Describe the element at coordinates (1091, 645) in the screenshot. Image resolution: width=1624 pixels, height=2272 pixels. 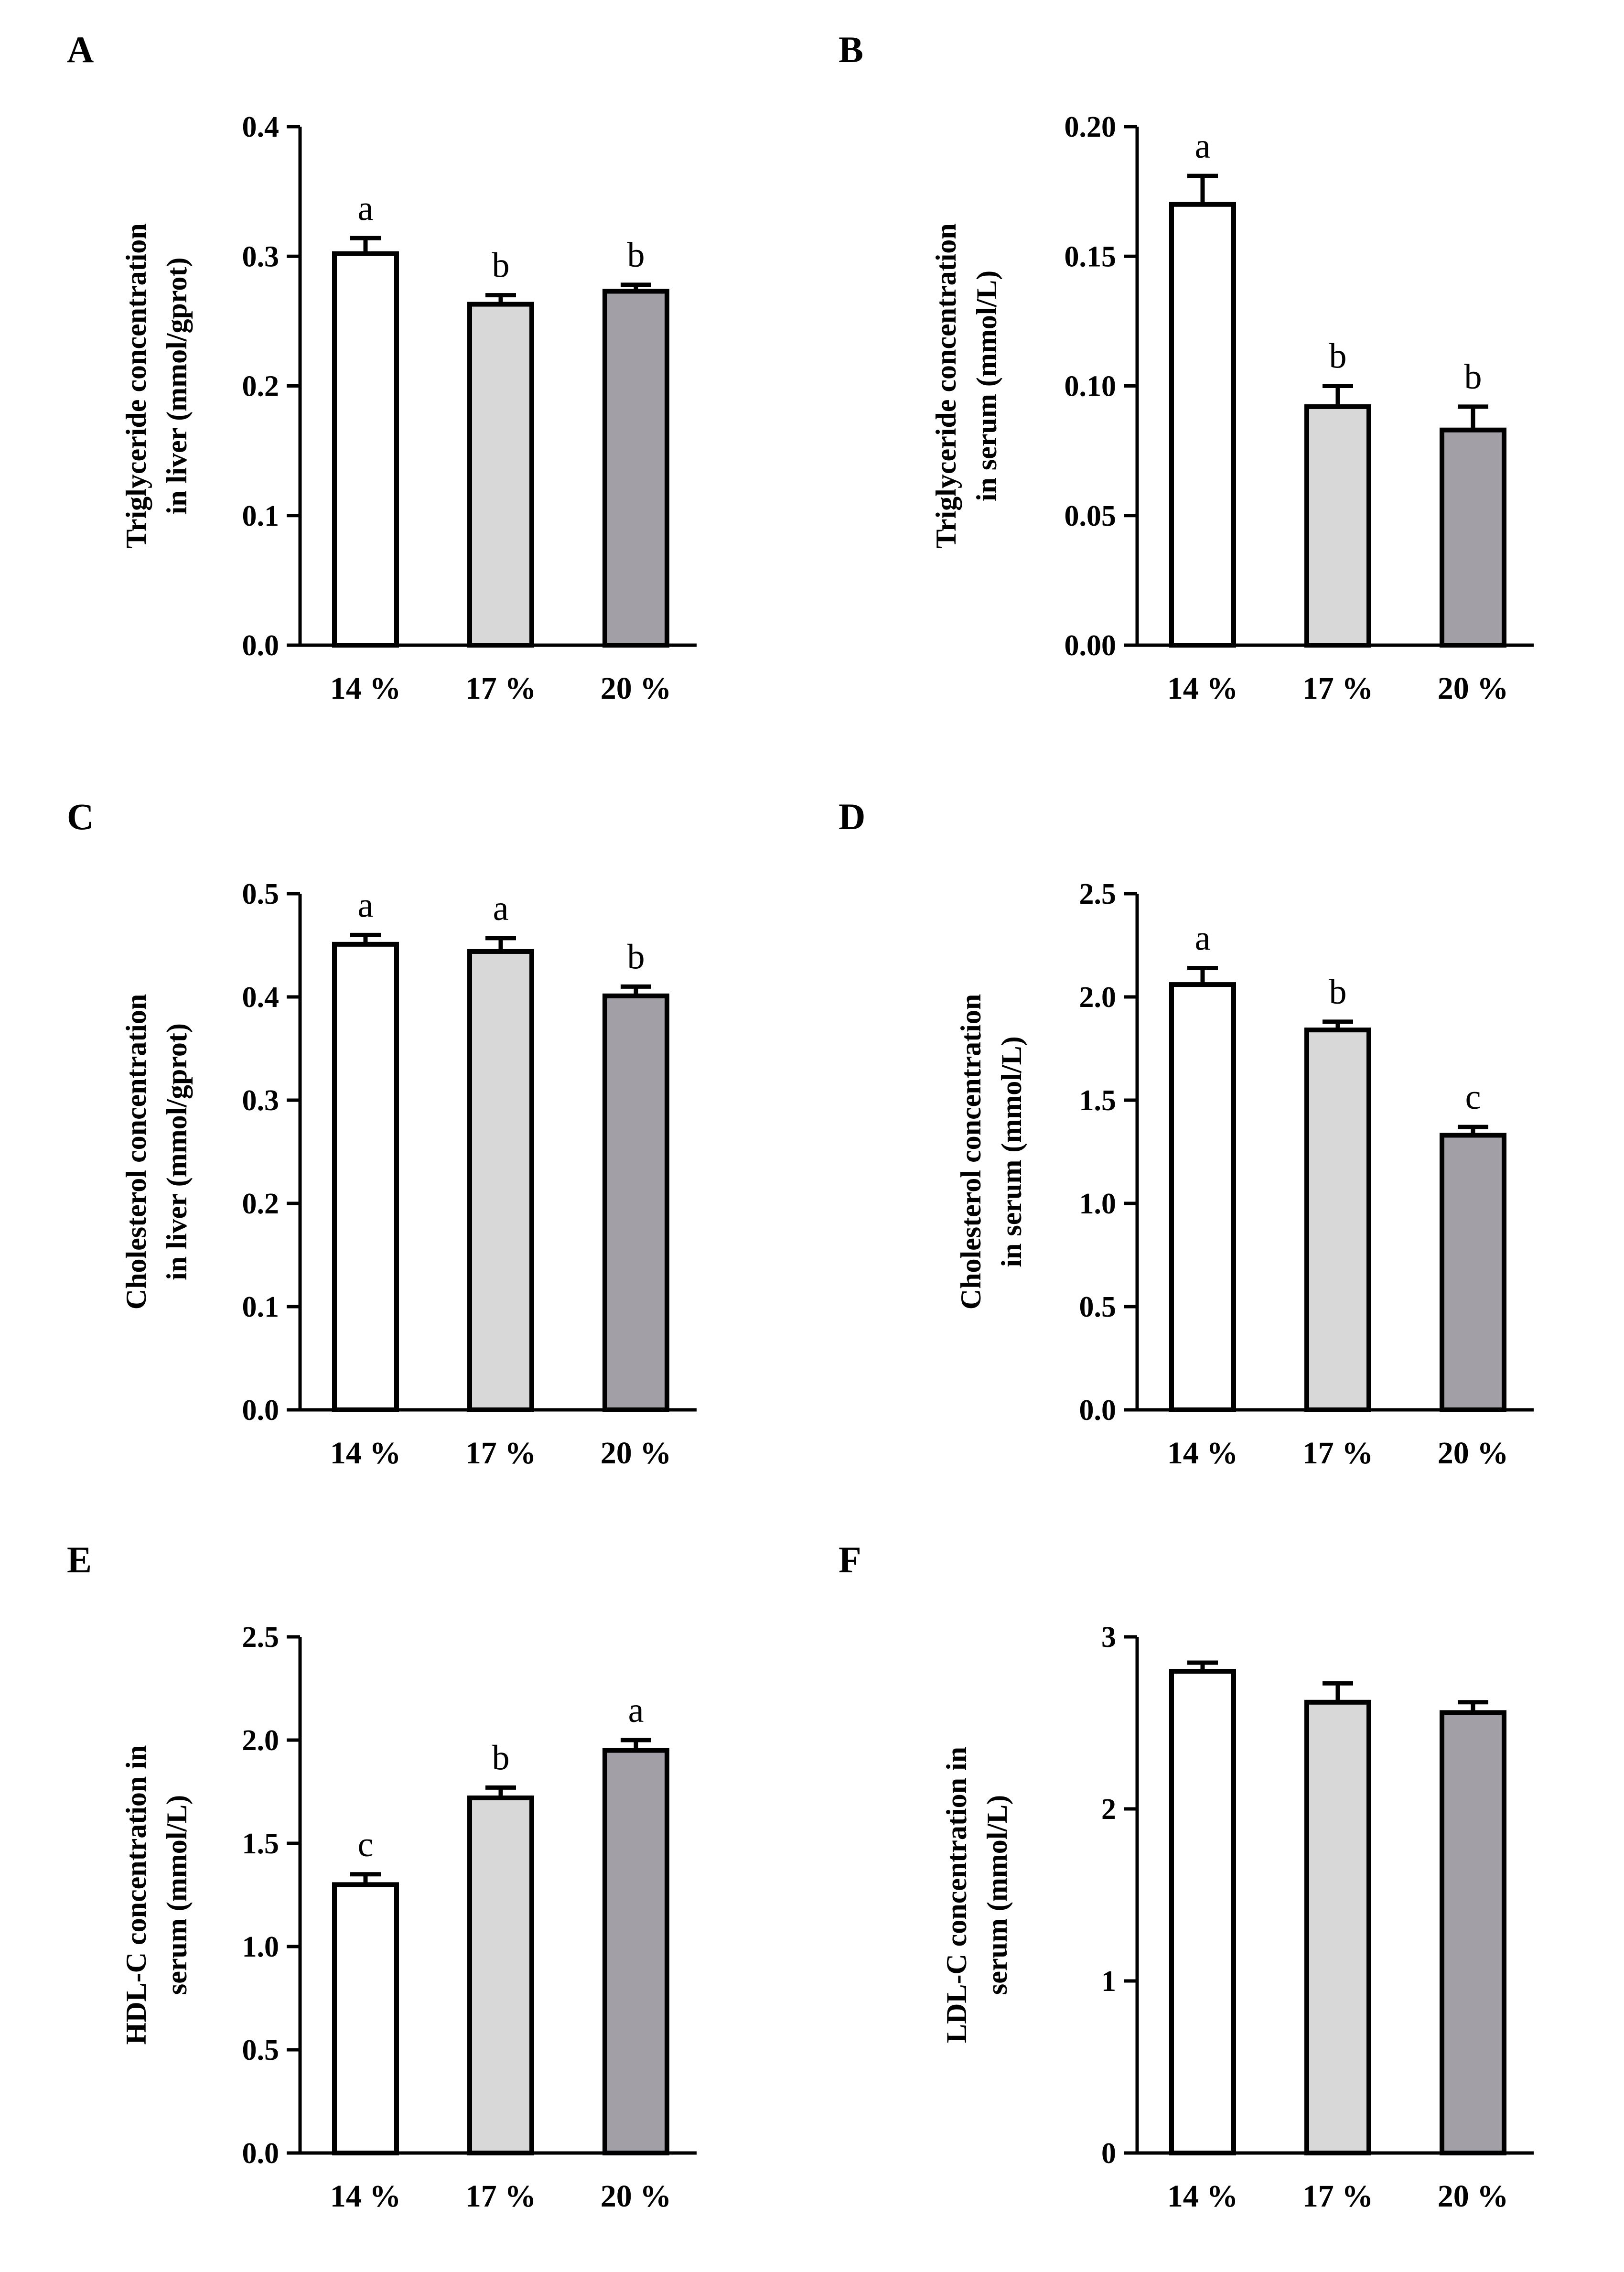
I see `y-tick-label: 0.00` at that location.